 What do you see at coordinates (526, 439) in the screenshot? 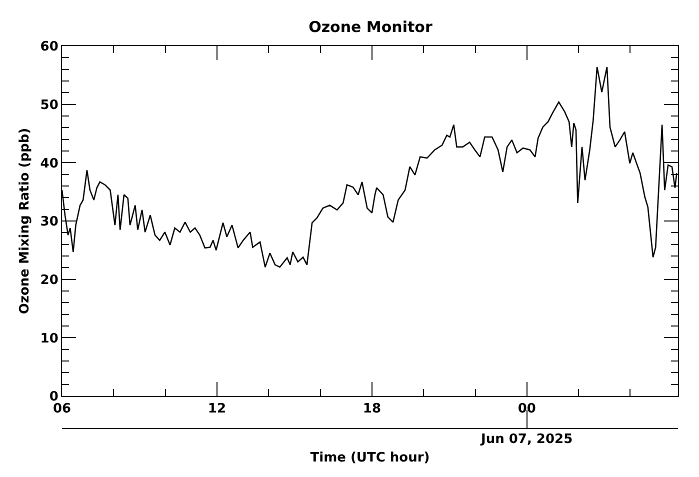
I see `text: Jun 07, 2025` at bounding box center [526, 439].